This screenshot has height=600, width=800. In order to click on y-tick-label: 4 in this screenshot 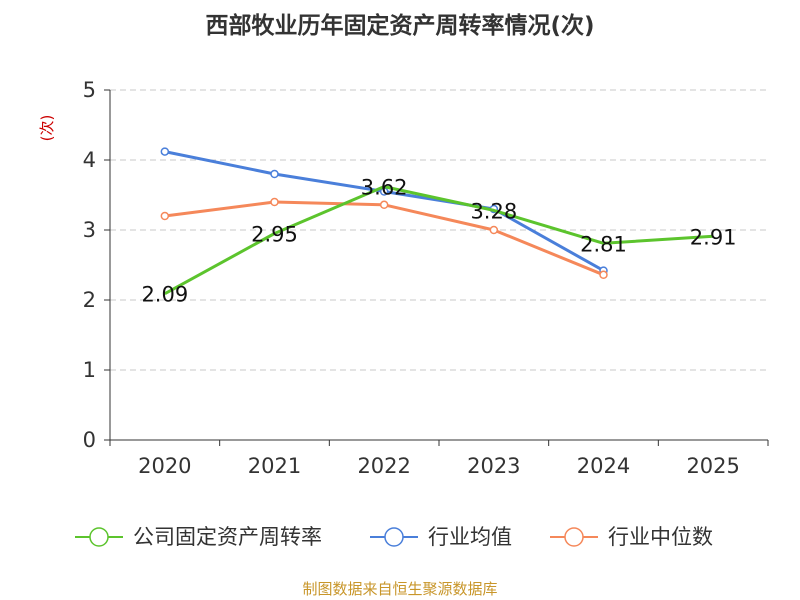, I will do `click(89, 160)`.